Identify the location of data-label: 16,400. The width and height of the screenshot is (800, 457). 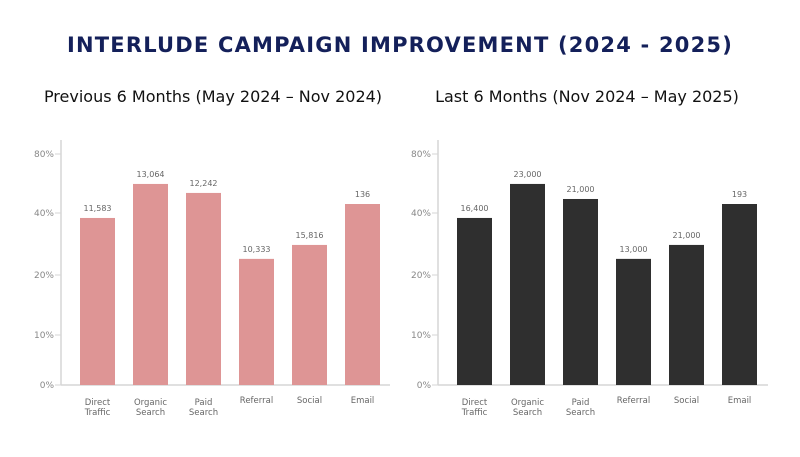
(475, 208).